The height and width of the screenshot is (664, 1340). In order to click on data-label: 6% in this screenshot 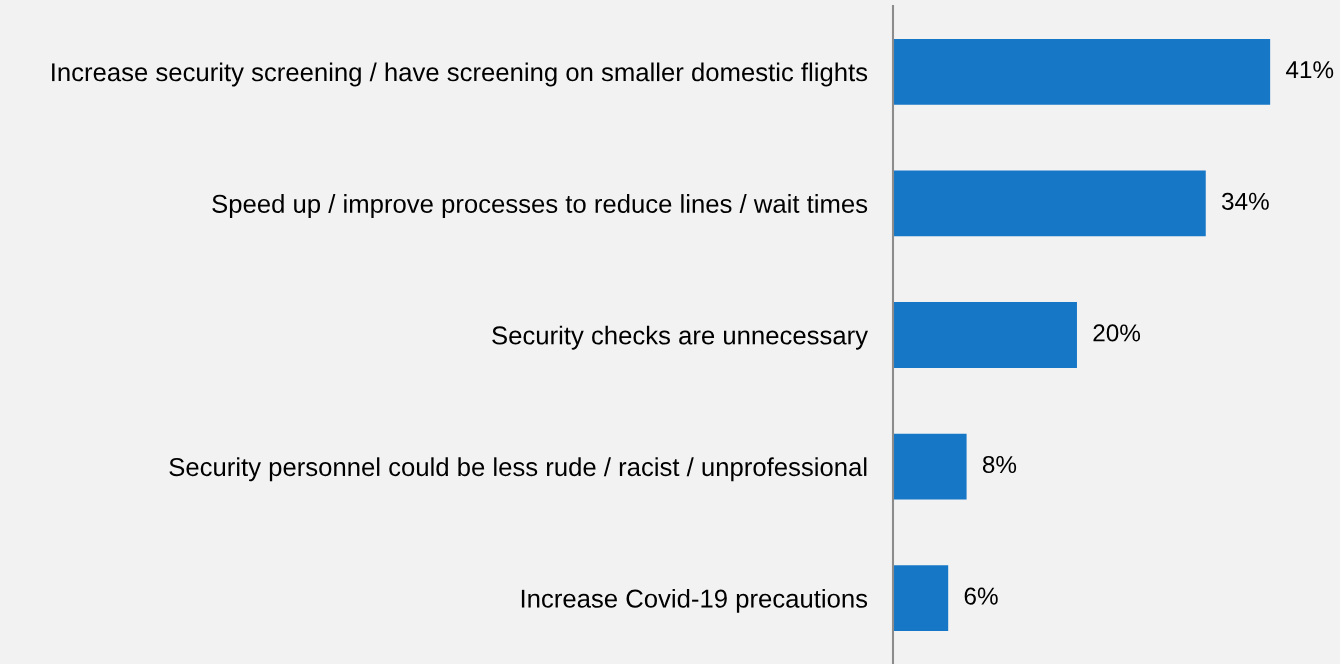, I will do `click(981, 596)`.